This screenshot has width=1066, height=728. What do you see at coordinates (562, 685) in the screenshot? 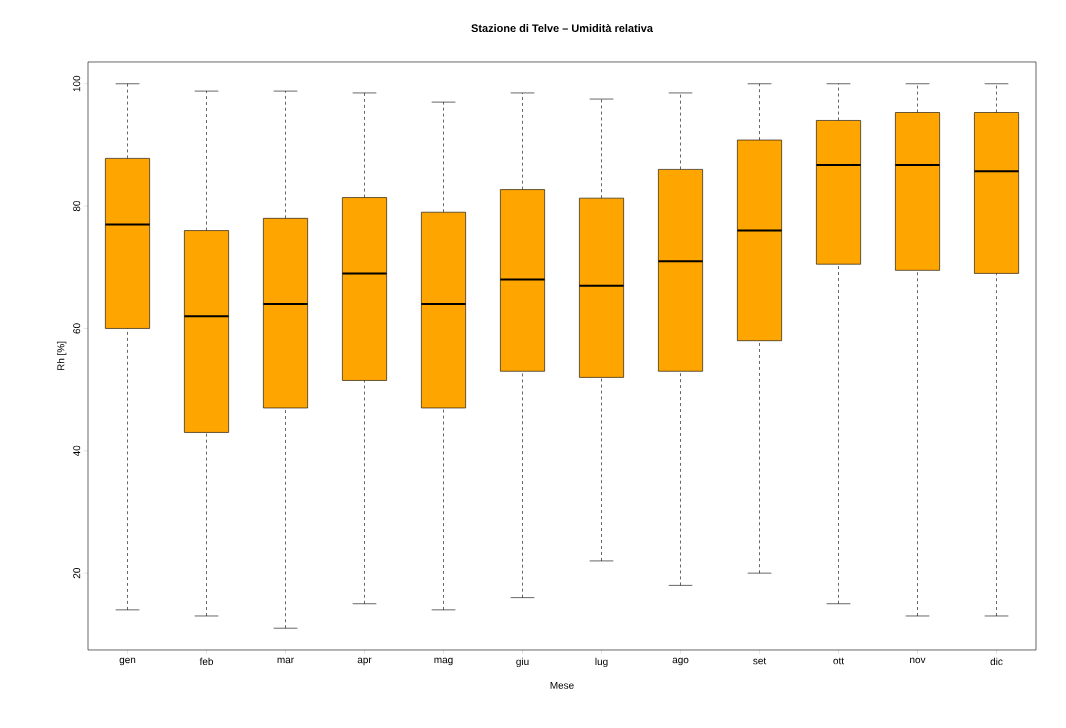
I see `x-axis-title: Mese` at bounding box center [562, 685].